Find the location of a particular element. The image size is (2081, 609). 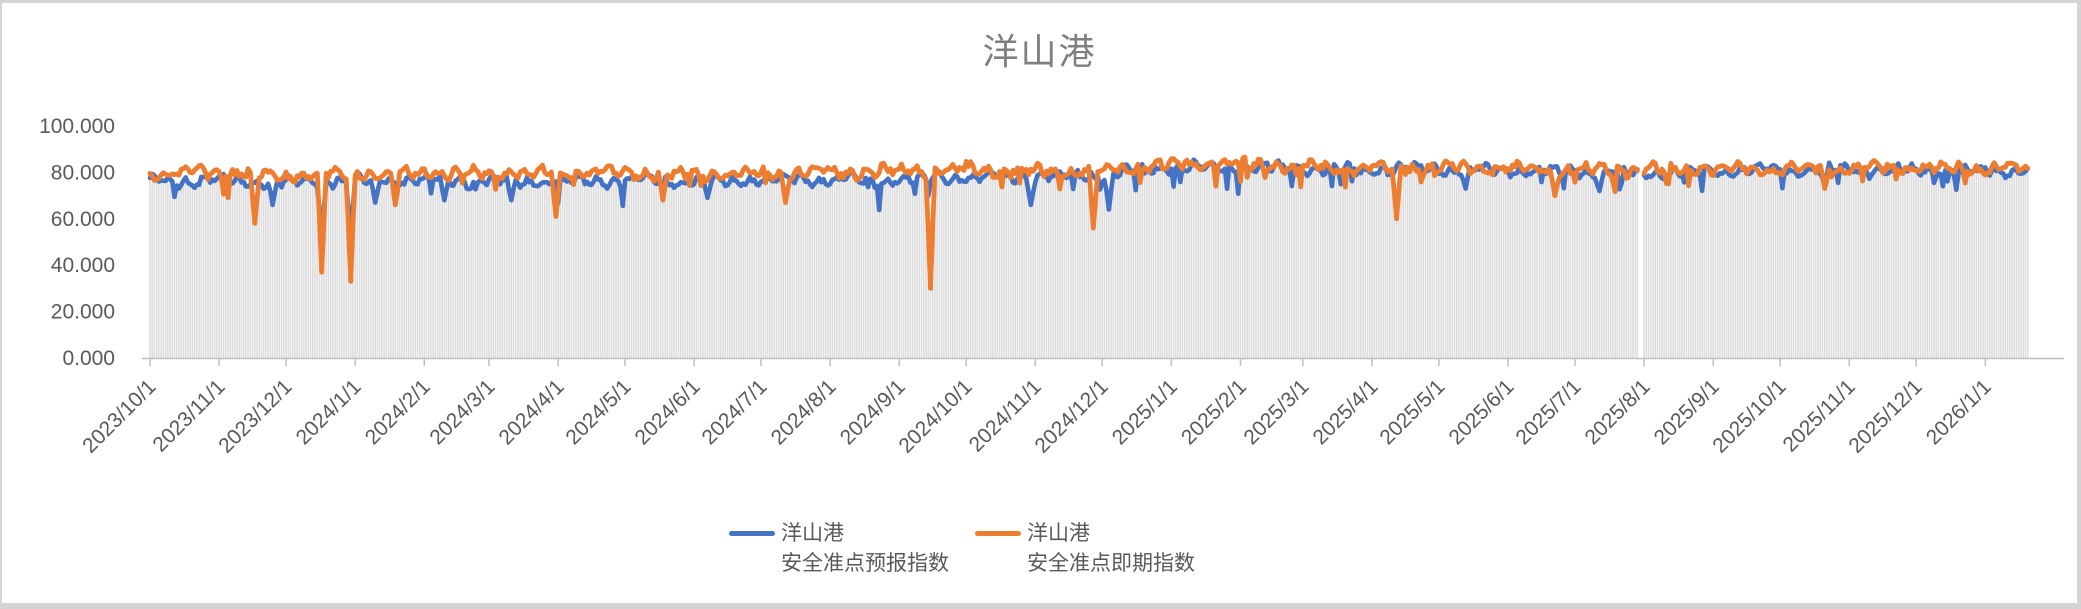

legend-label-forecast: 洋山港 安全准点预报指数 is located at coordinates (865, 549).